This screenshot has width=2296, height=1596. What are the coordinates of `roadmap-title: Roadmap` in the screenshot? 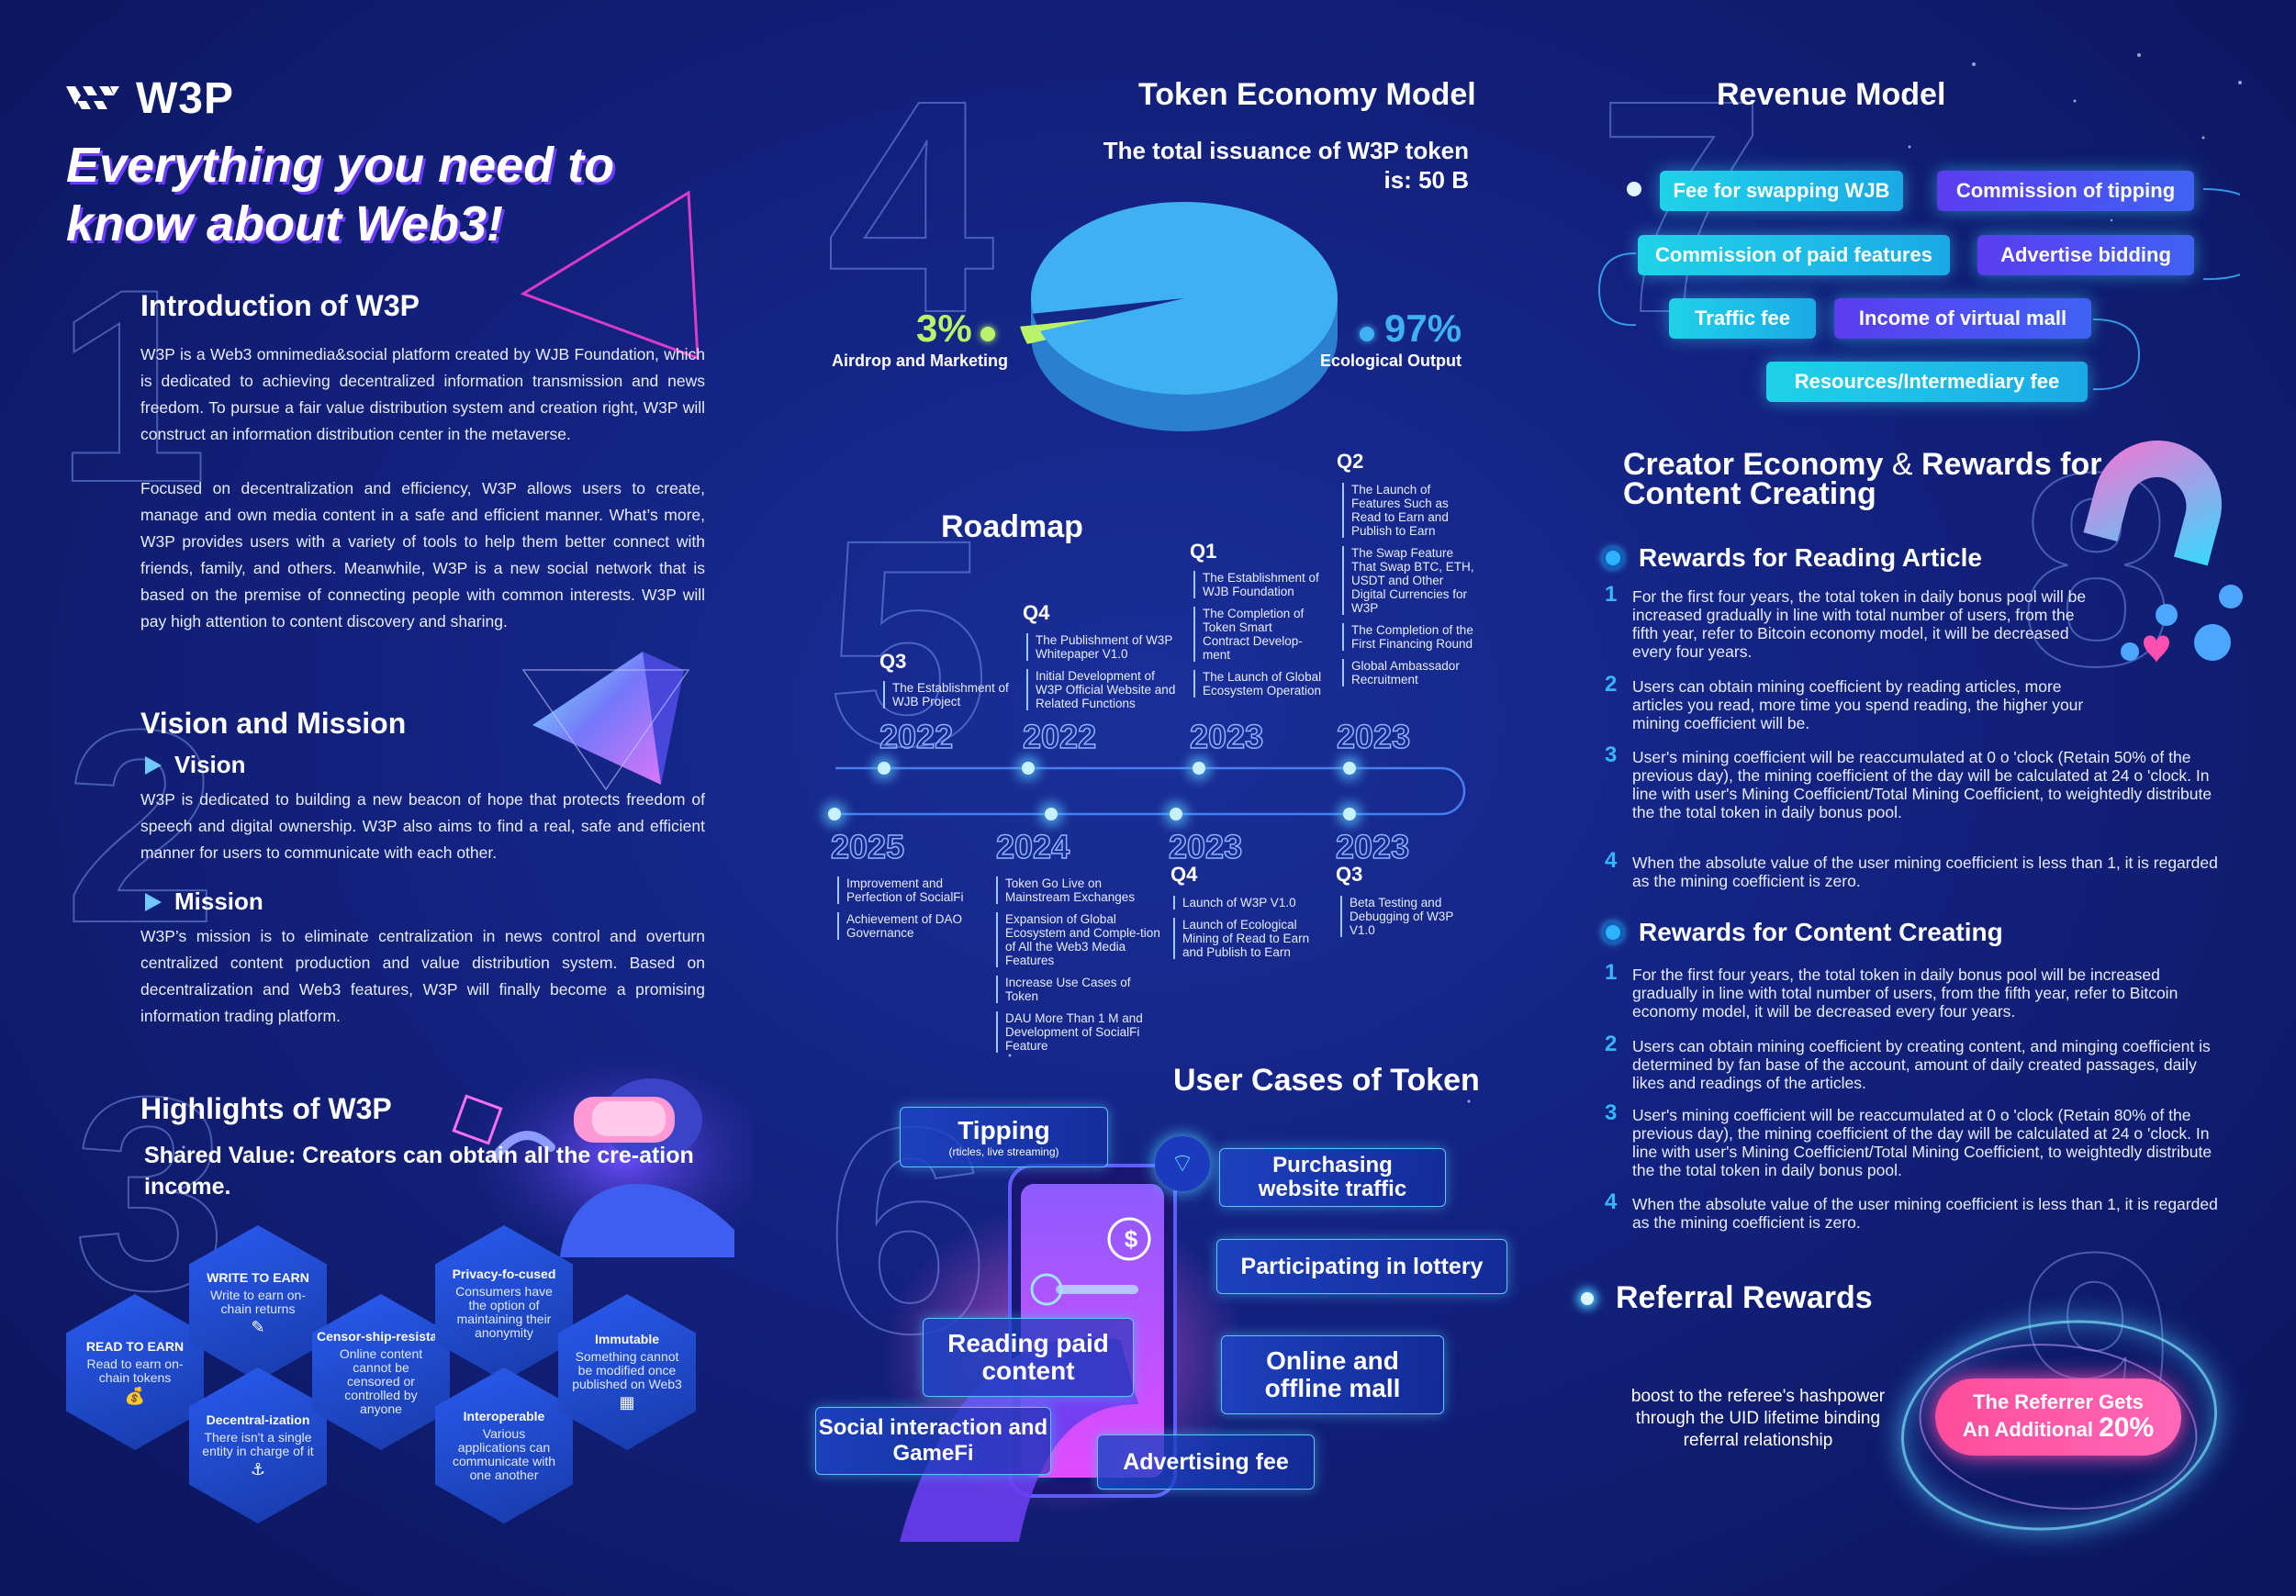 It's located at (1012, 526).